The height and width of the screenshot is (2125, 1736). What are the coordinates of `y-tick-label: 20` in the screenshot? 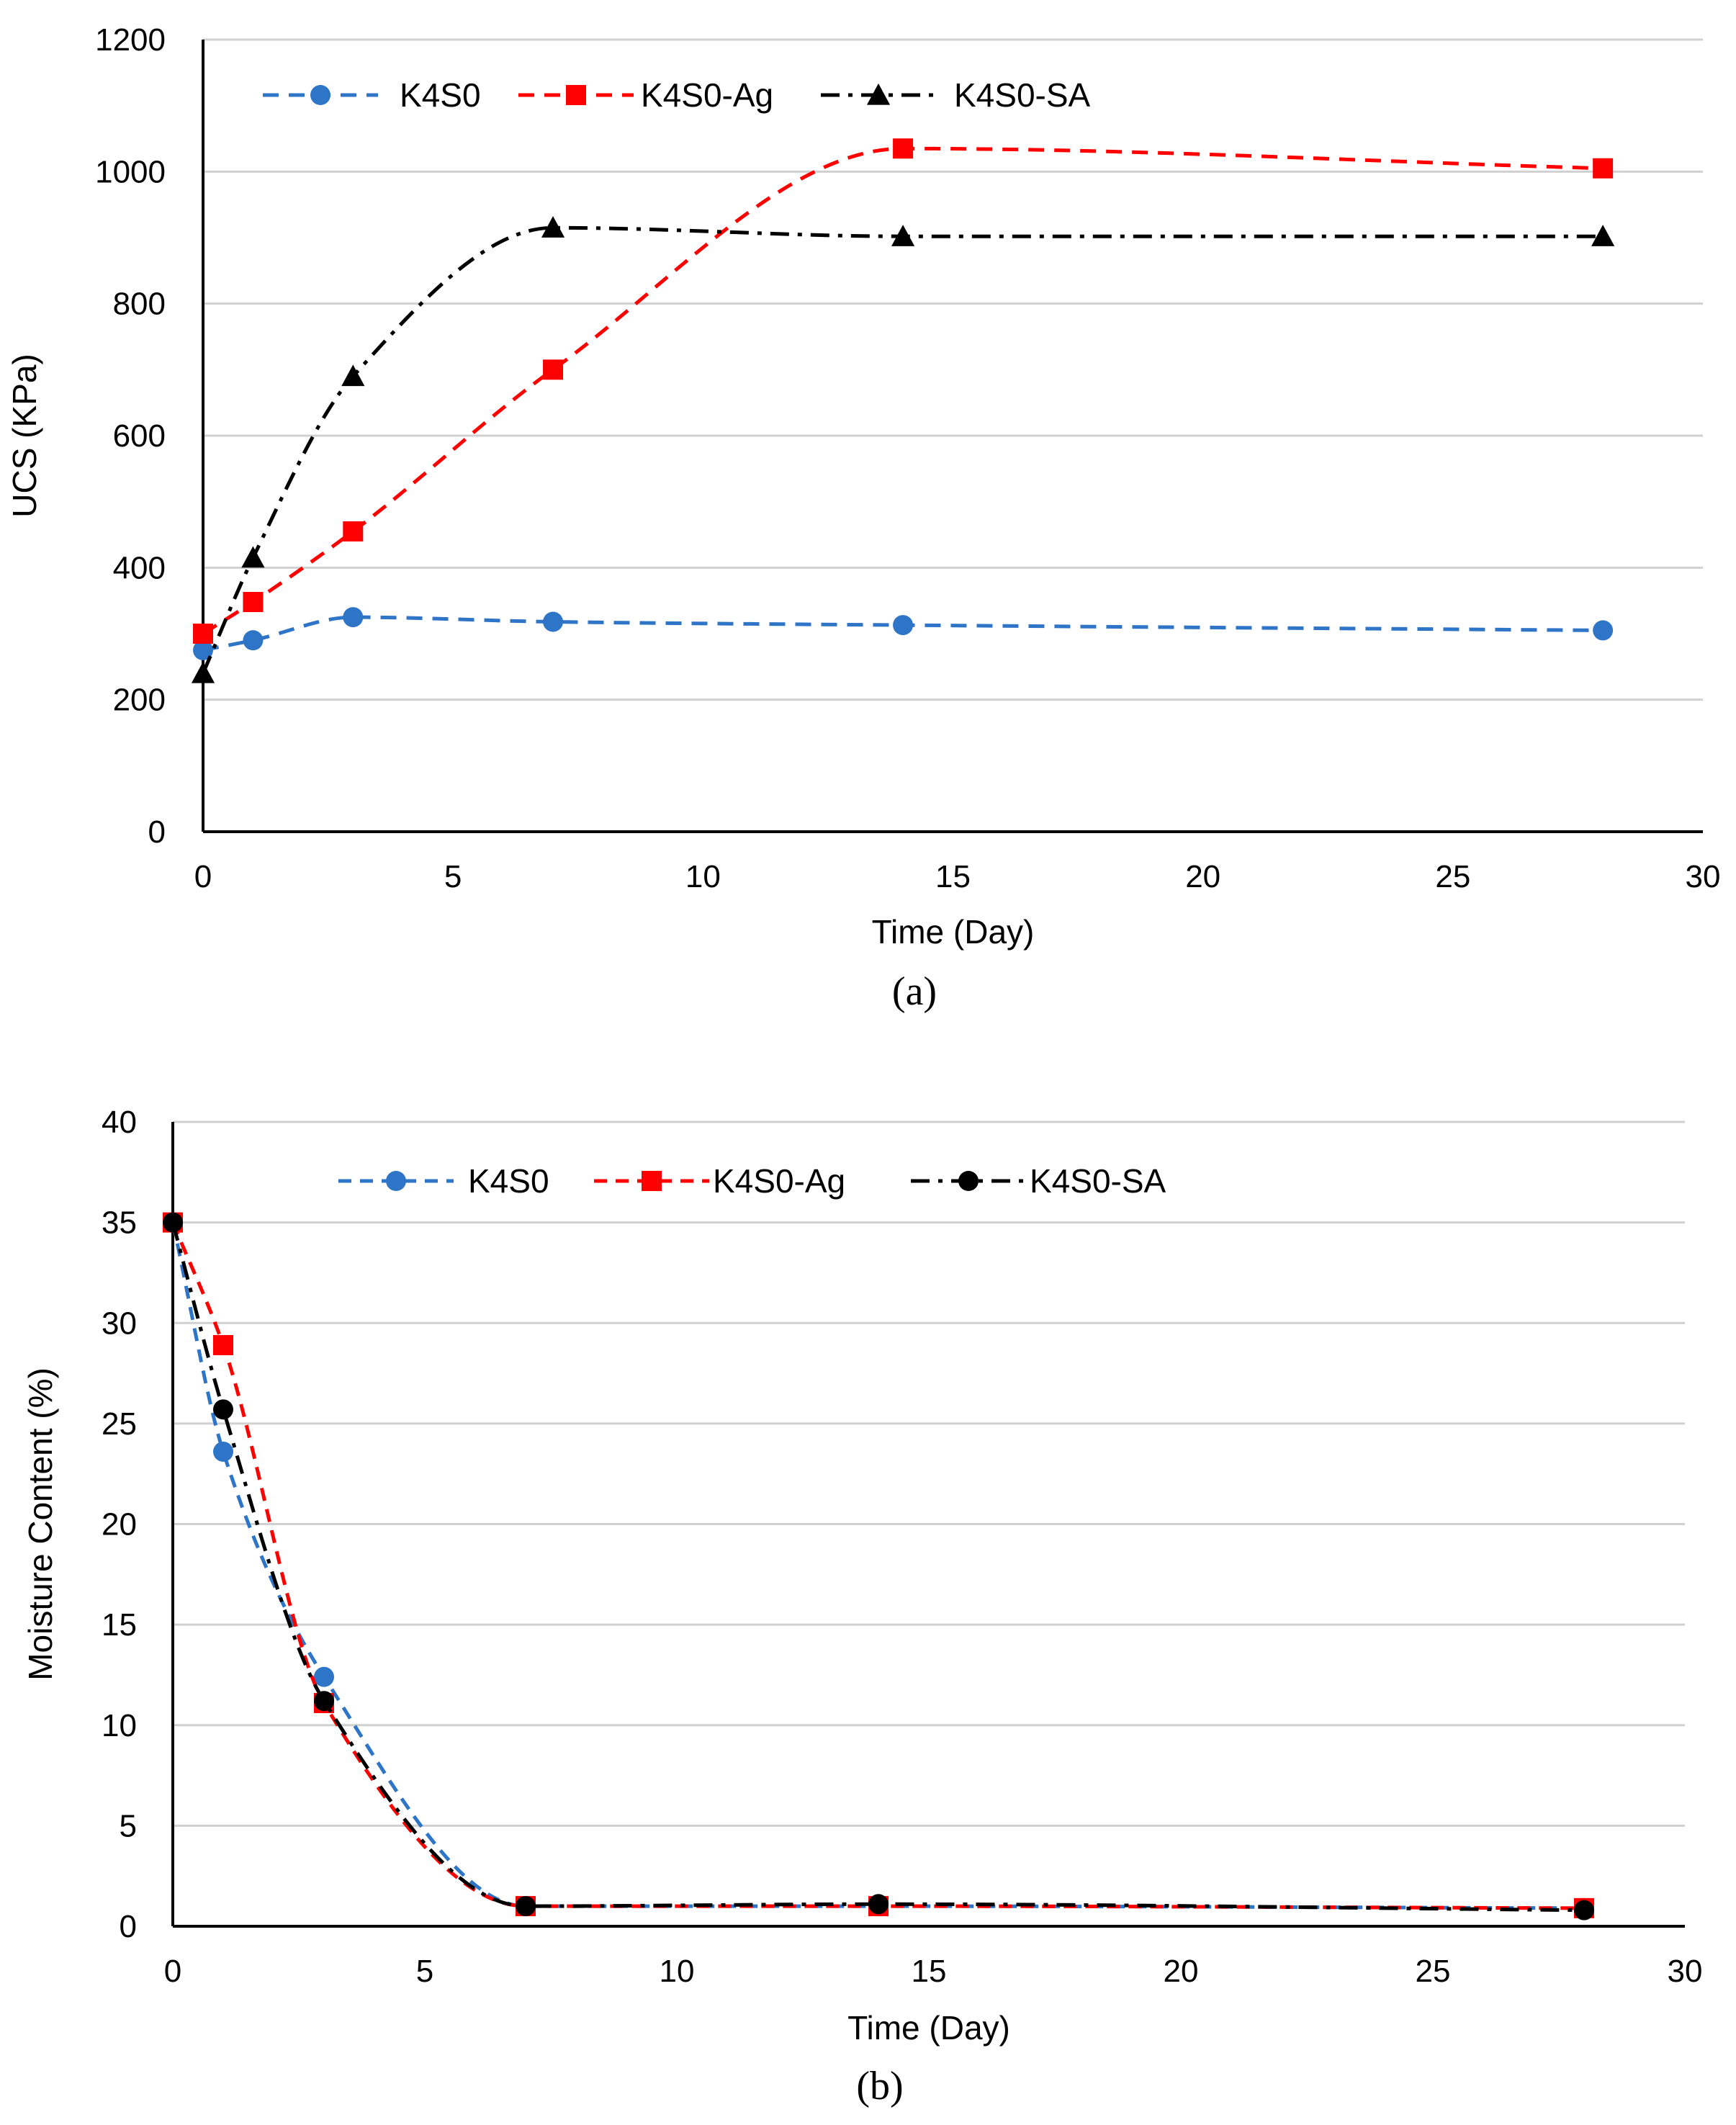 It's located at (119, 1524).